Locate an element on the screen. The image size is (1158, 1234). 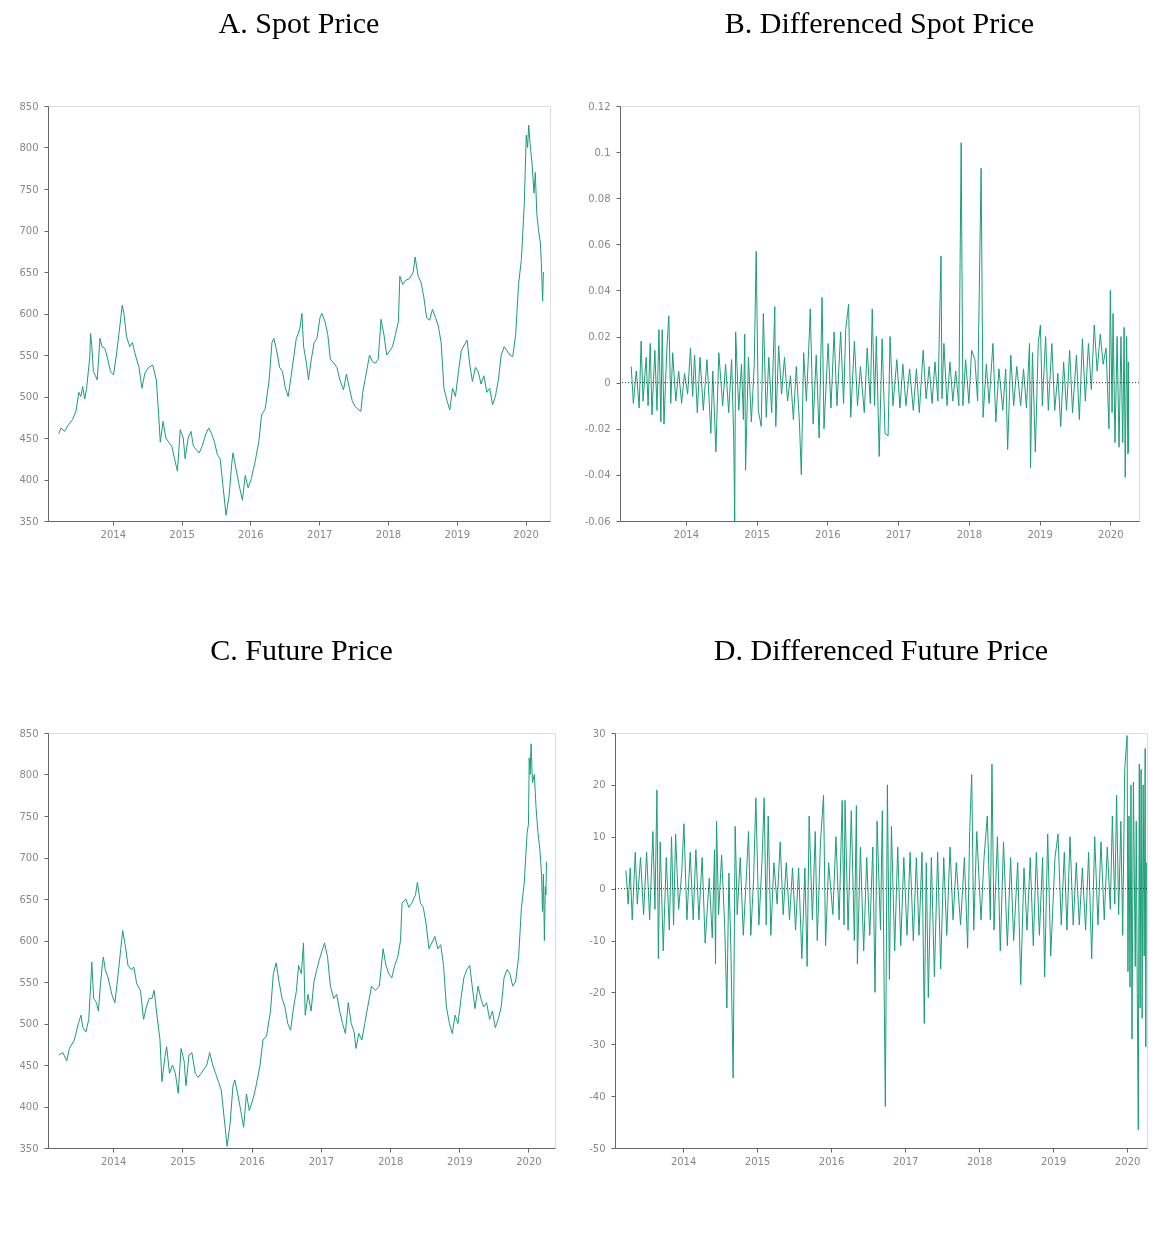
y-tick-label: 0.1 is located at coordinates (602, 152).